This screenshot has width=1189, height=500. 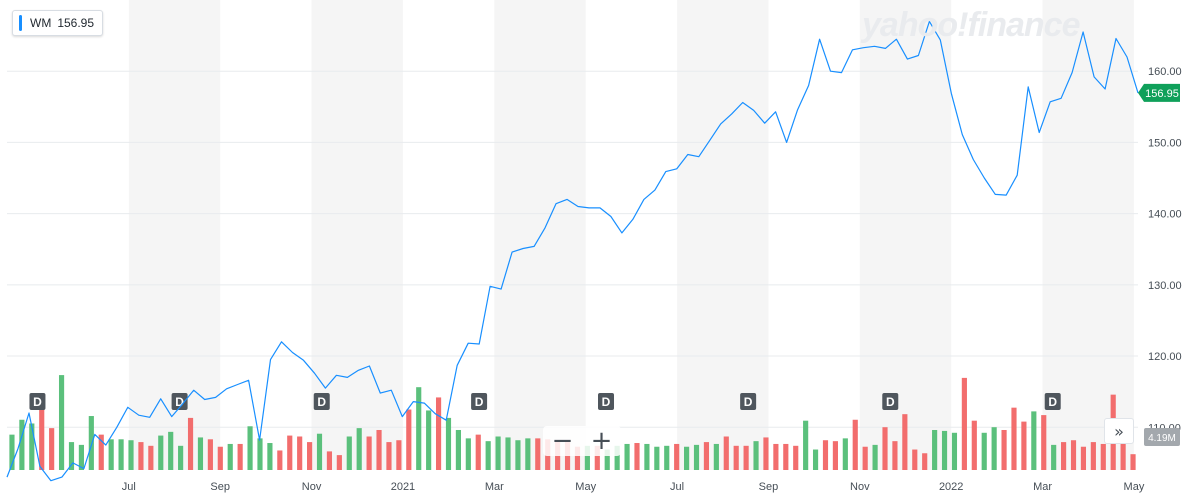 What do you see at coordinates (562, 441) in the screenshot?
I see `zoom-out-button: −` at bounding box center [562, 441].